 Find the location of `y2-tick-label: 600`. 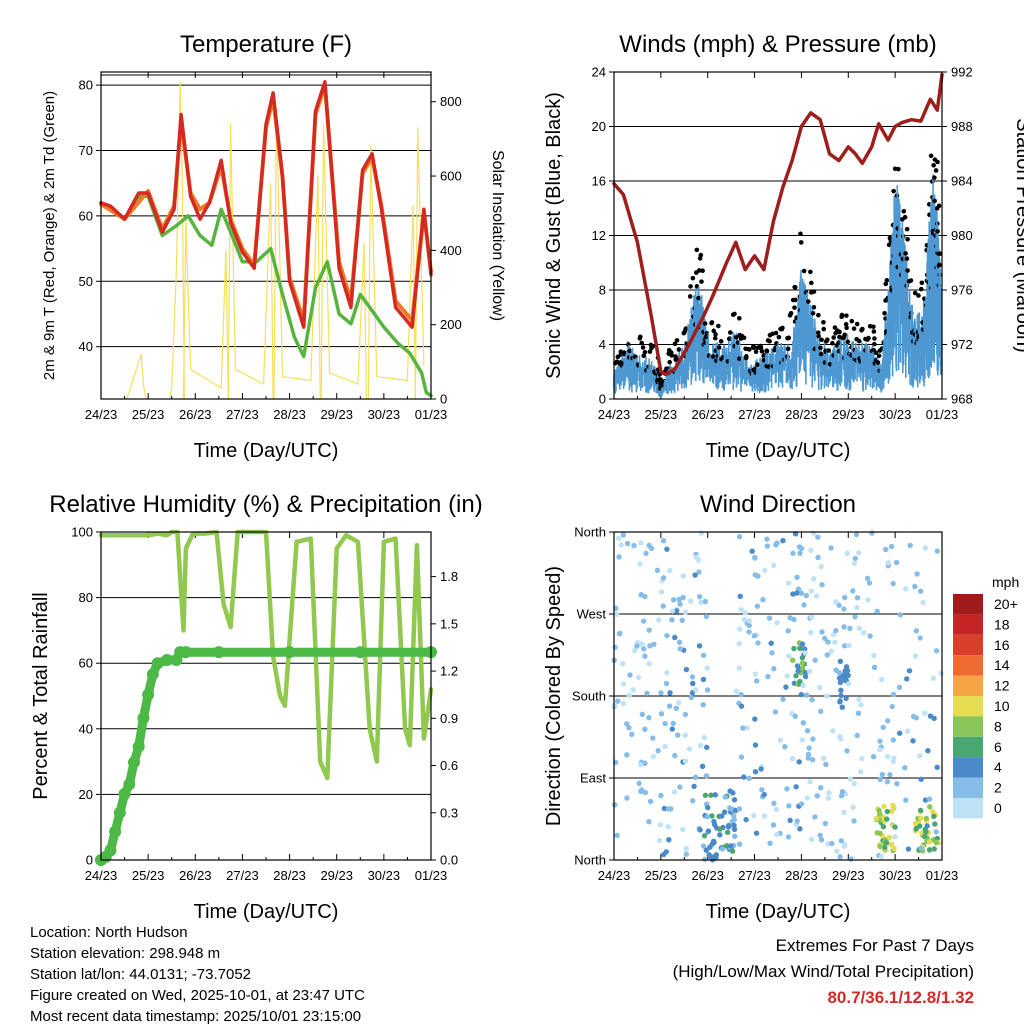

y2-tick-label: 600 is located at coordinates (451, 176).